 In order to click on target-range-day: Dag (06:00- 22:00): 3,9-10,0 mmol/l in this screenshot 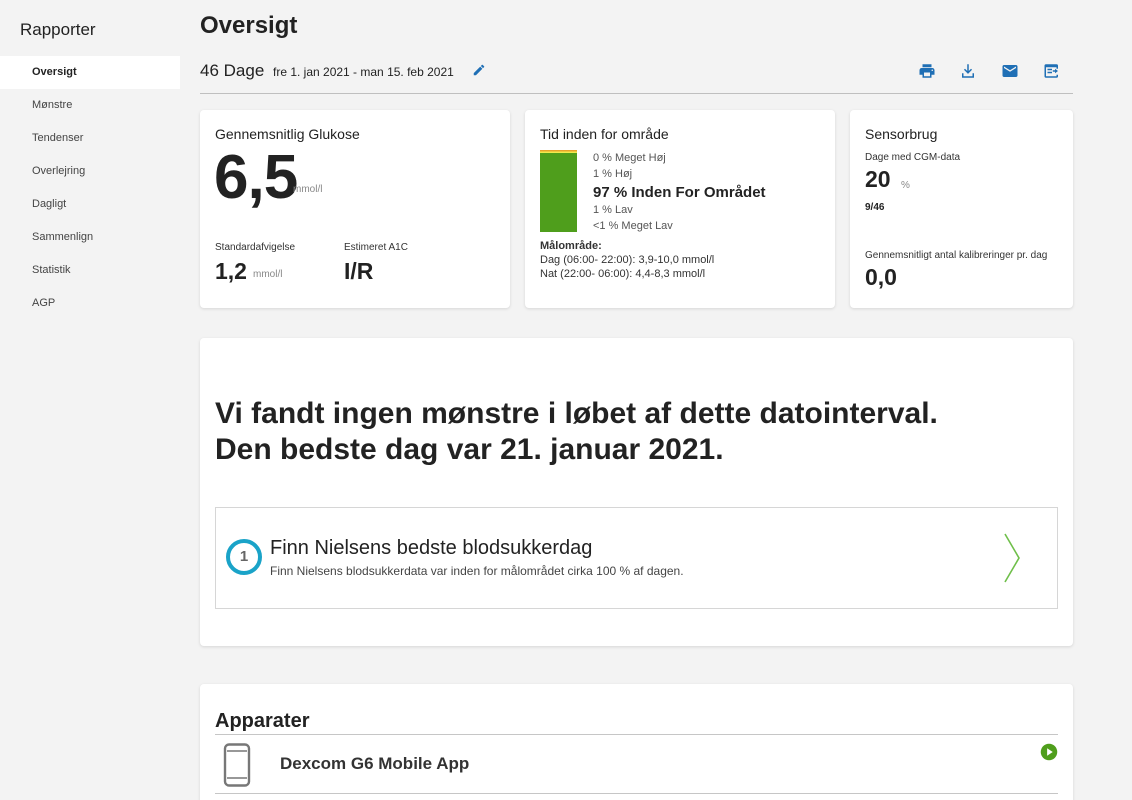, I will do `click(627, 260)`.